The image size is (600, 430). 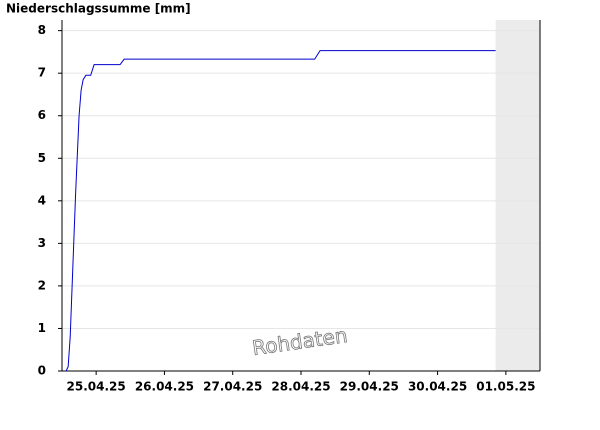 What do you see at coordinates (164, 387) in the screenshot?
I see `x-tick-label: 26.04.25` at bounding box center [164, 387].